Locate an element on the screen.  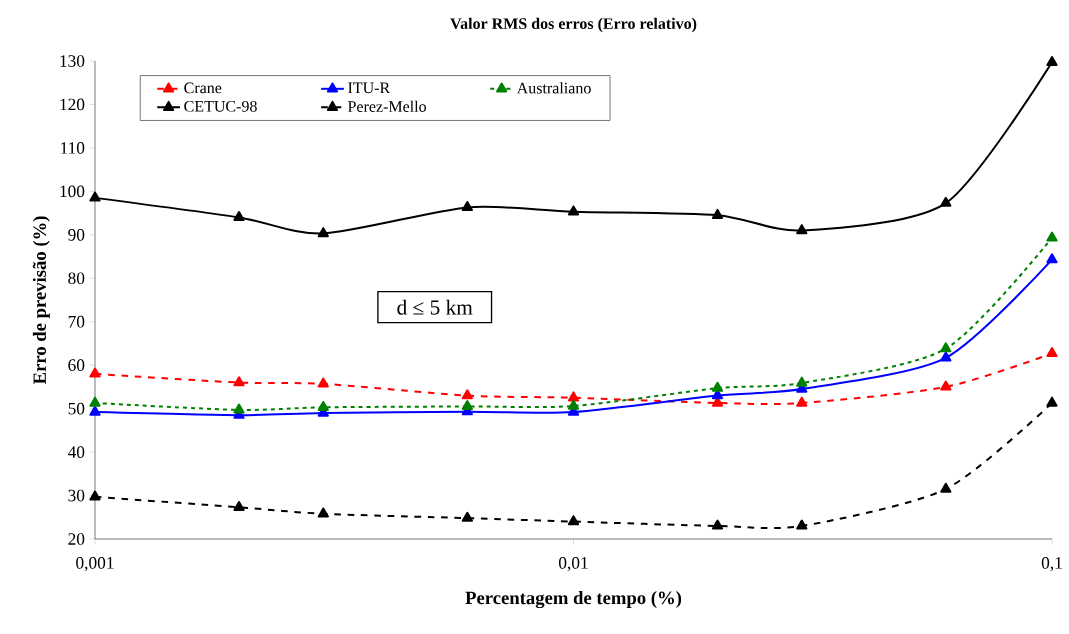
y-tick-label: 120 is located at coordinates (72, 104).